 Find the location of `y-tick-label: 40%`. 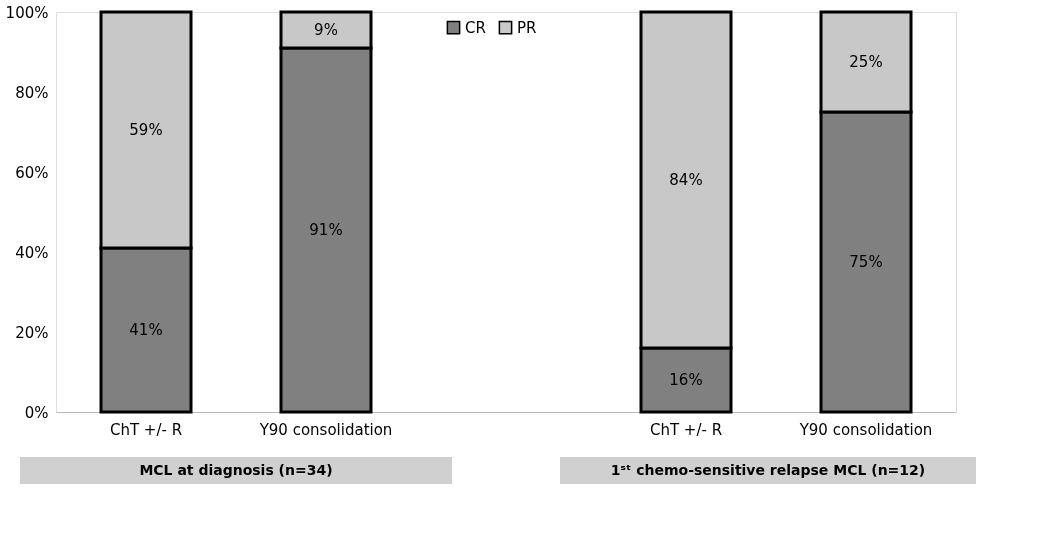

y-tick-label: 40% is located at coordinates (32, 252).